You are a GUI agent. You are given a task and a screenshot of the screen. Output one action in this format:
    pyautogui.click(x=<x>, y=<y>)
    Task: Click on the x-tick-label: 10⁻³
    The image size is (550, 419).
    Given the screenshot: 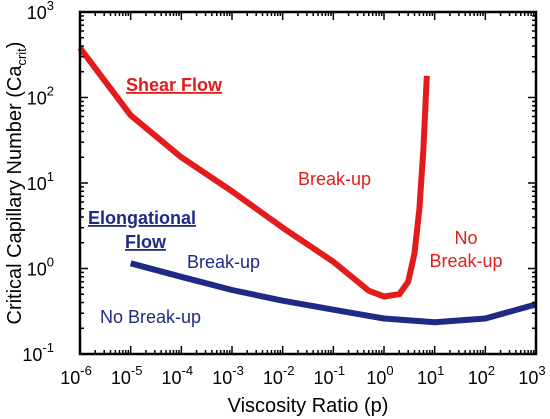 What is the action you would take?
    pyautogui.click(x=228, y=375)
    